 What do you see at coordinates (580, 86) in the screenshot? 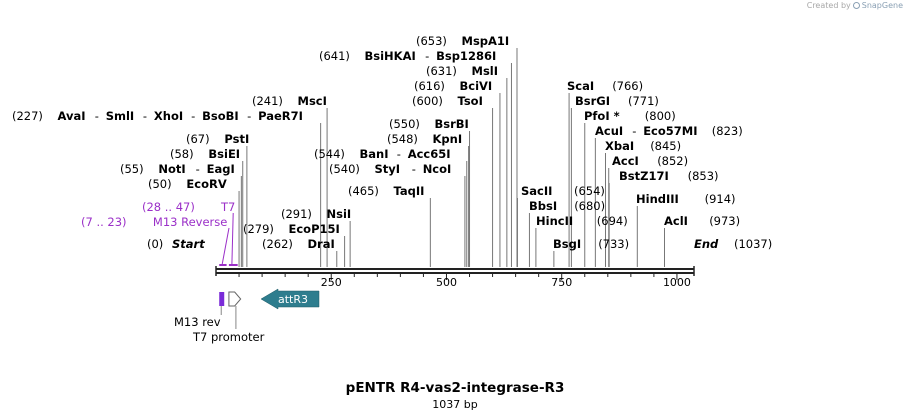
I see `enzyme-name: ScaI` at bounding box center [580, 86].